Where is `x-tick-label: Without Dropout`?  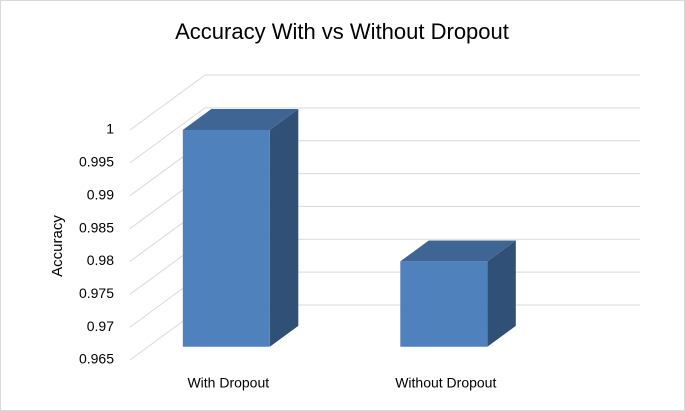 x-tick-label: Without Dropout is located at coordinates (445, 383).